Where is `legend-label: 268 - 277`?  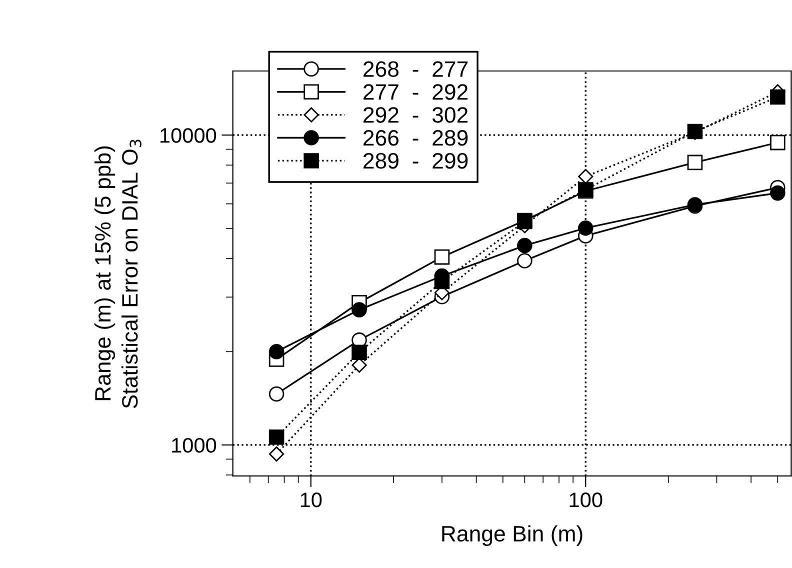
legend-label: 268 - 277 is located at coordinates (416, 69).